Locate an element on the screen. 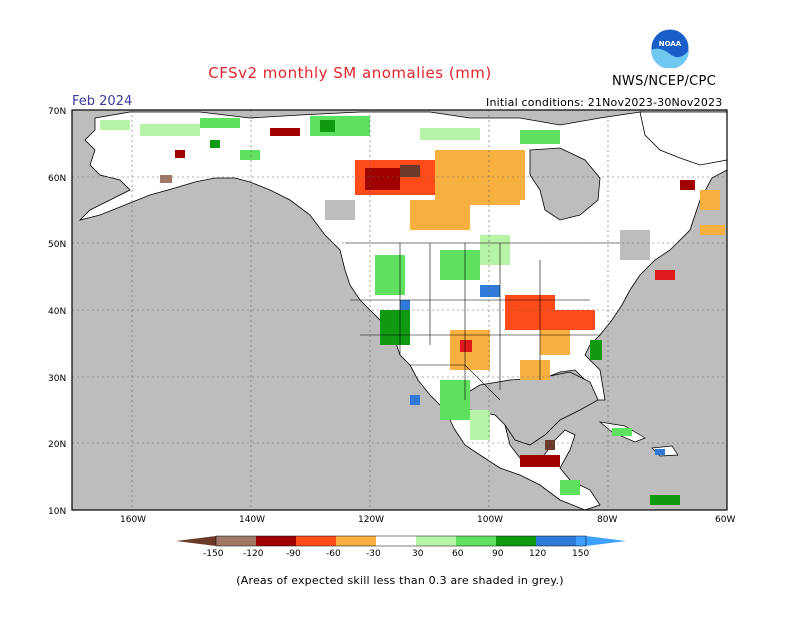 This screenshot has height=618, width=800. colorbar-label: 120 is located at coordinates (537, 554).